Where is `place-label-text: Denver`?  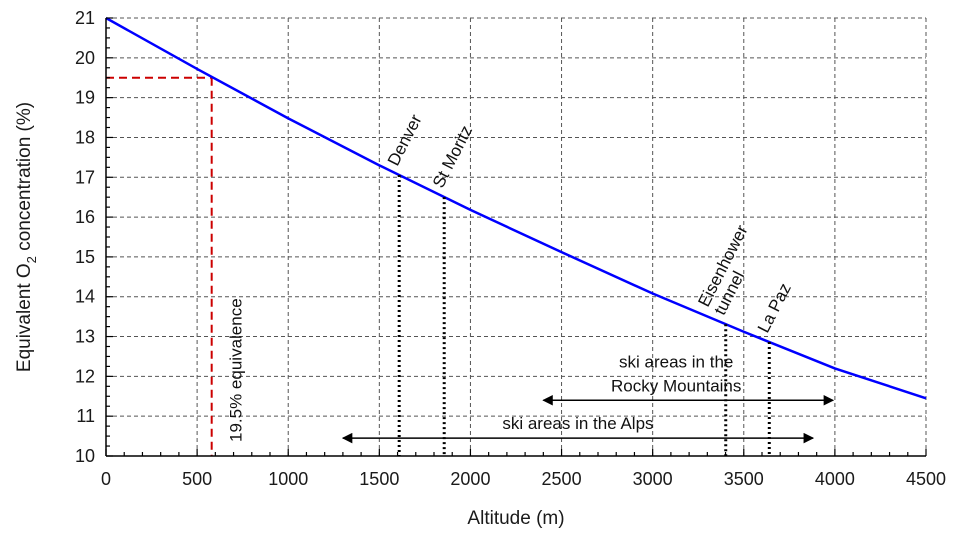 place-label-text: Denver is located at coordinates (405, 140).